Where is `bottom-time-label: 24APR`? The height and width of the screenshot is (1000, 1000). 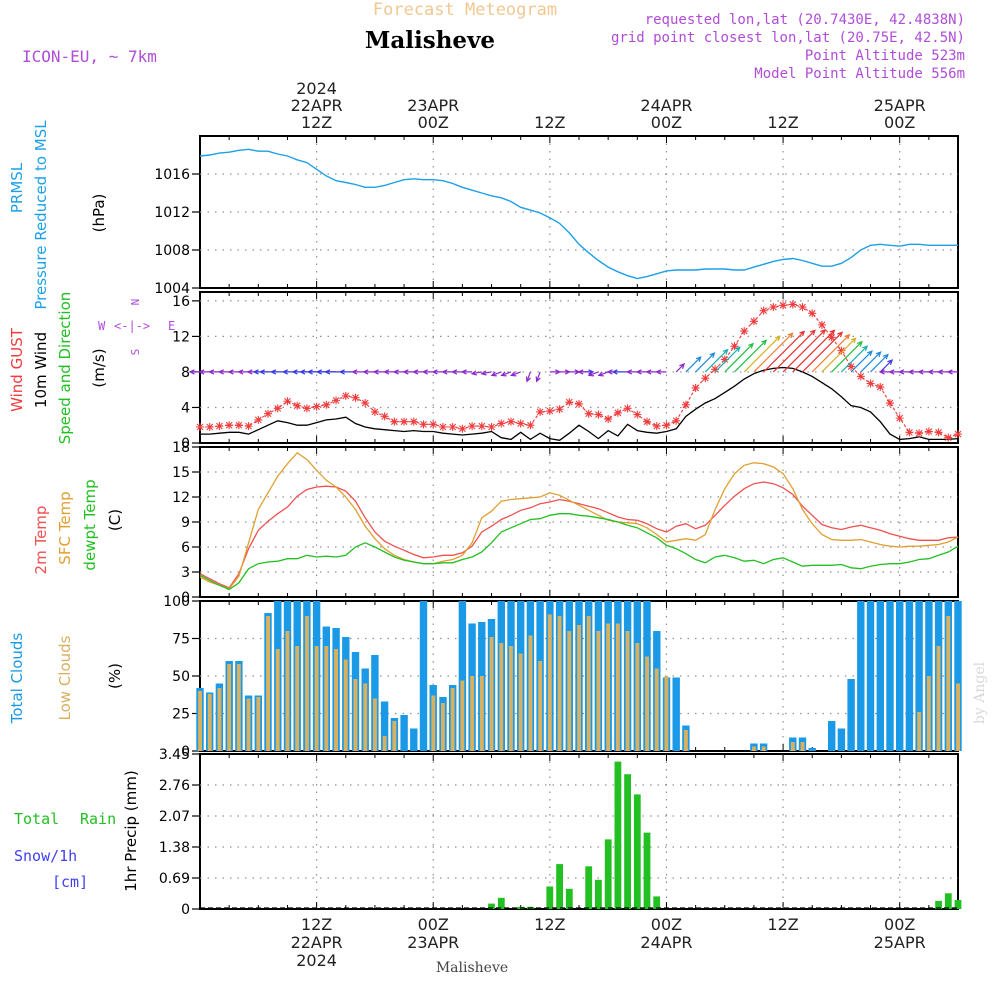
bottom-time-label: 24APR is located at coordinates (666, 942).